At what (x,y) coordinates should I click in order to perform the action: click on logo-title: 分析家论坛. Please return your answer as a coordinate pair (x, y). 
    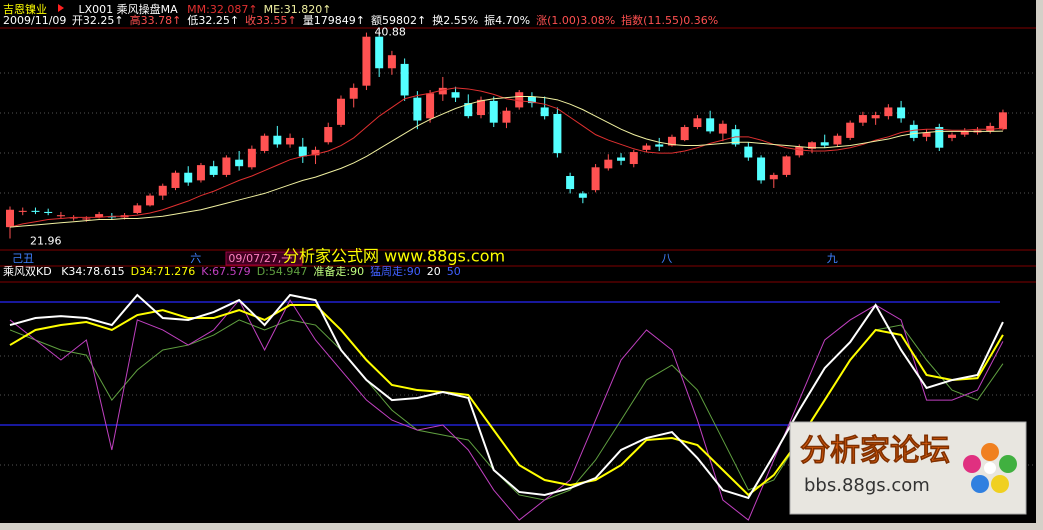
    Looking at the image, I should click on (875, 451).